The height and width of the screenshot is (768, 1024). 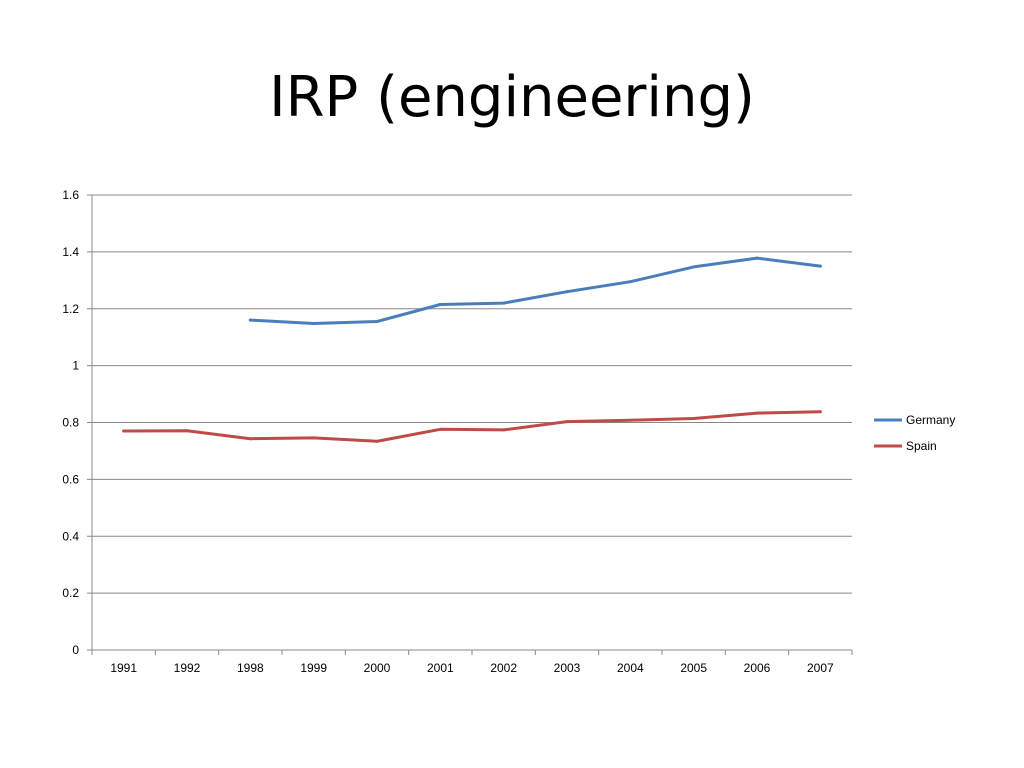 I want to click on y-tick-label: 1, so click(x=75, y=366).